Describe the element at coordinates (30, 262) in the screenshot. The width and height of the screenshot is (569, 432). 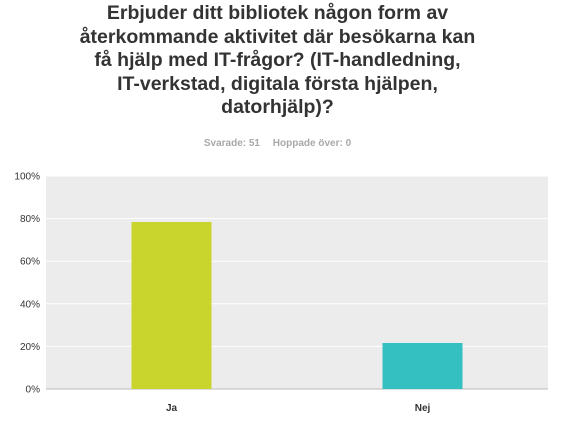
I see `y-tick-label: 60%` at that location.